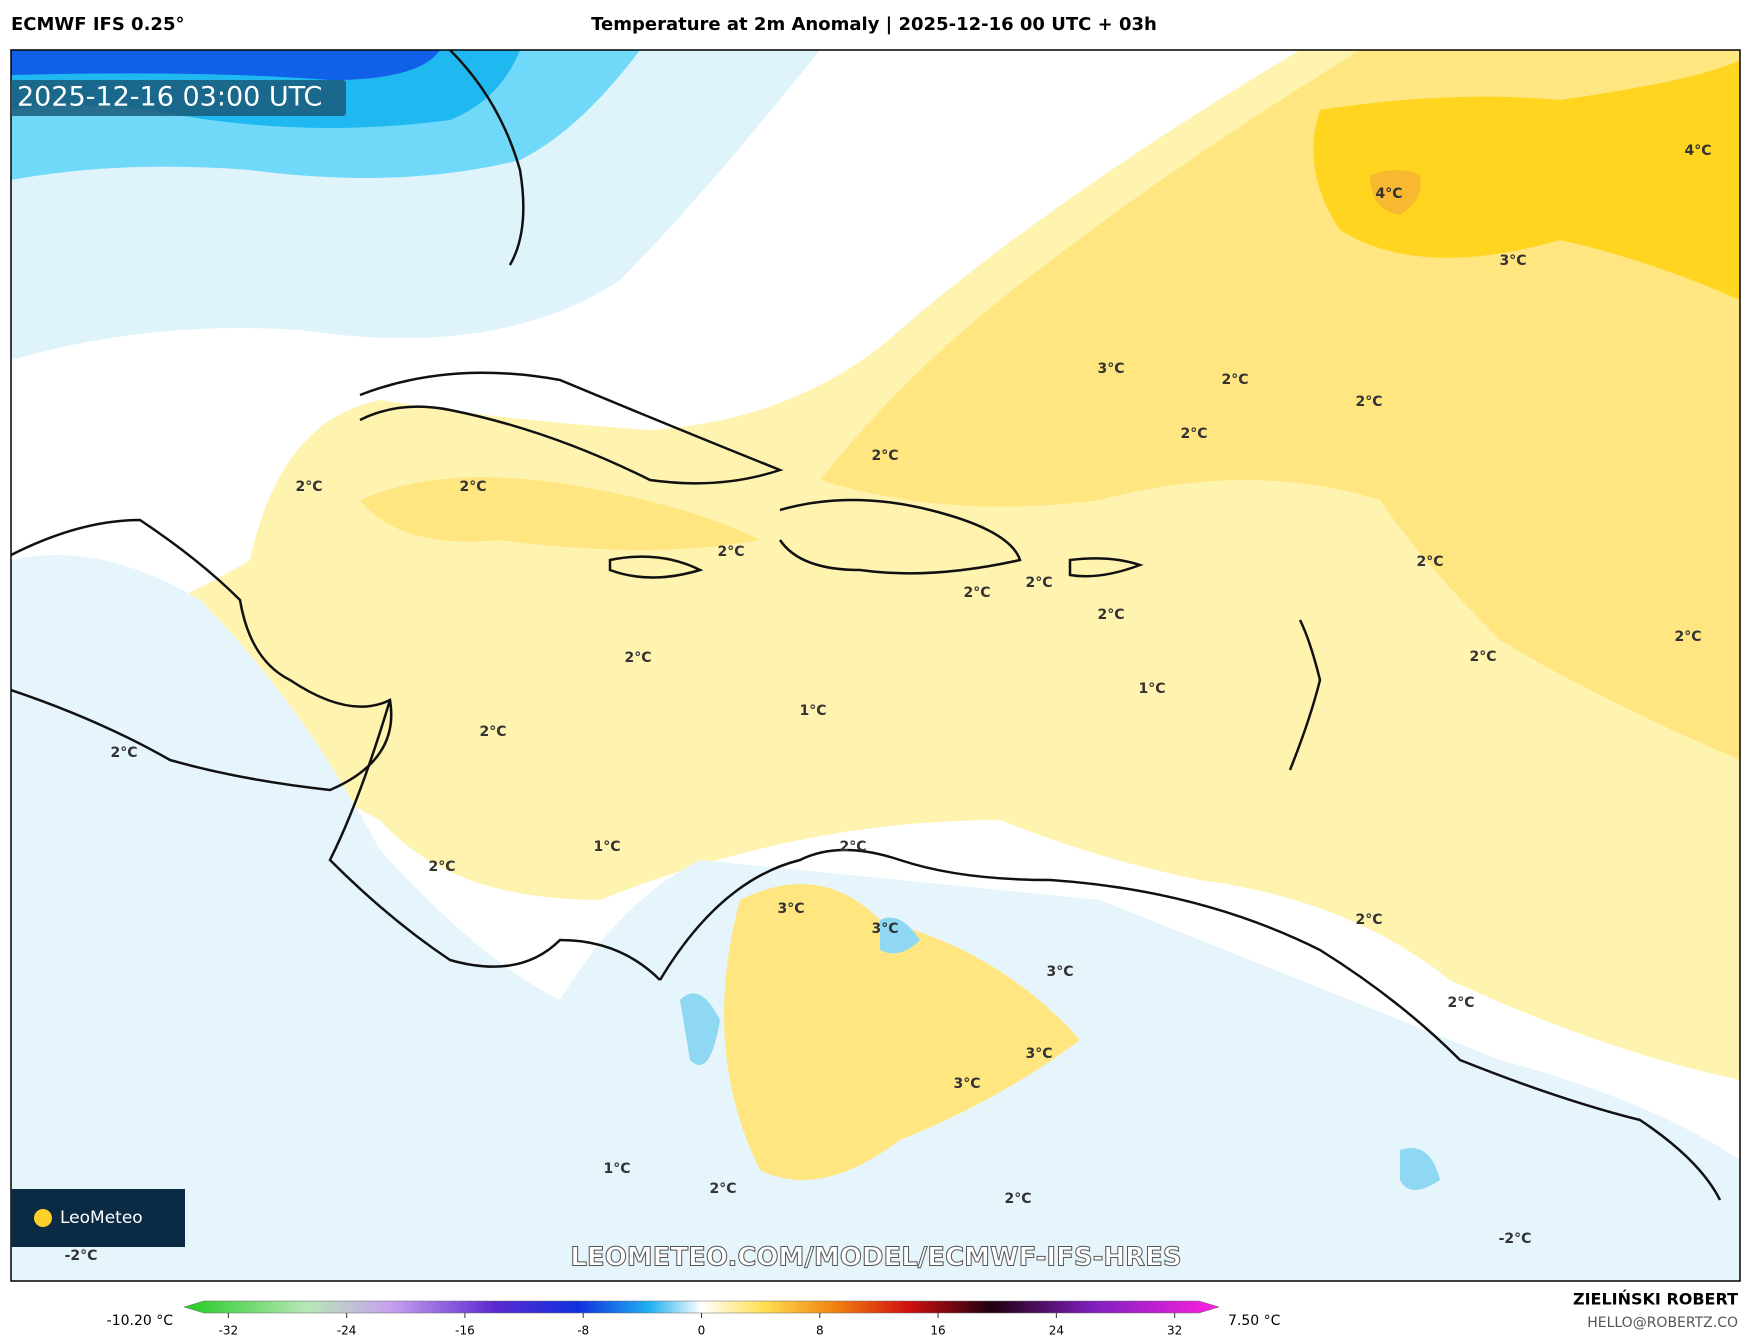 Image resolution: width=1749 pixels, height=1338 pixels. I want to click on colorbar-tick-label: -16, so click(465, 1331).